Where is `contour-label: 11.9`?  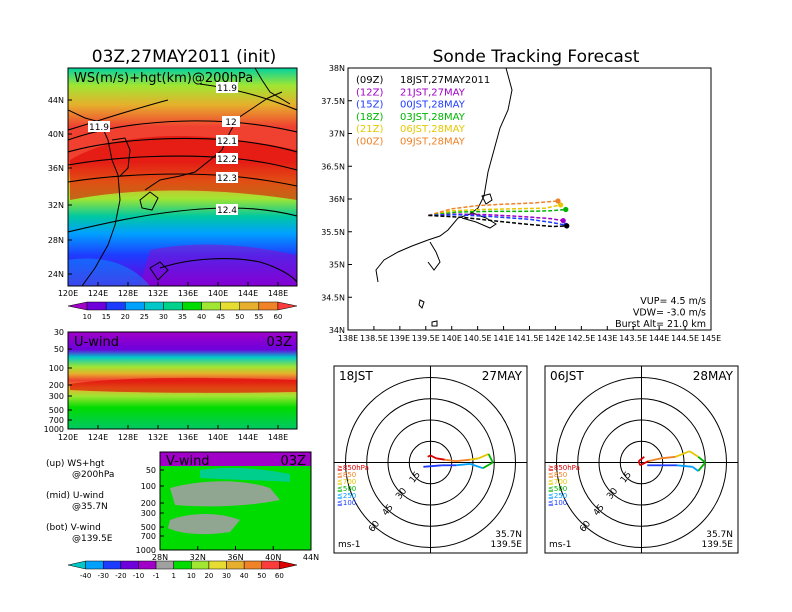 contour-label: 11.9 is located at coordinates (99, 128).